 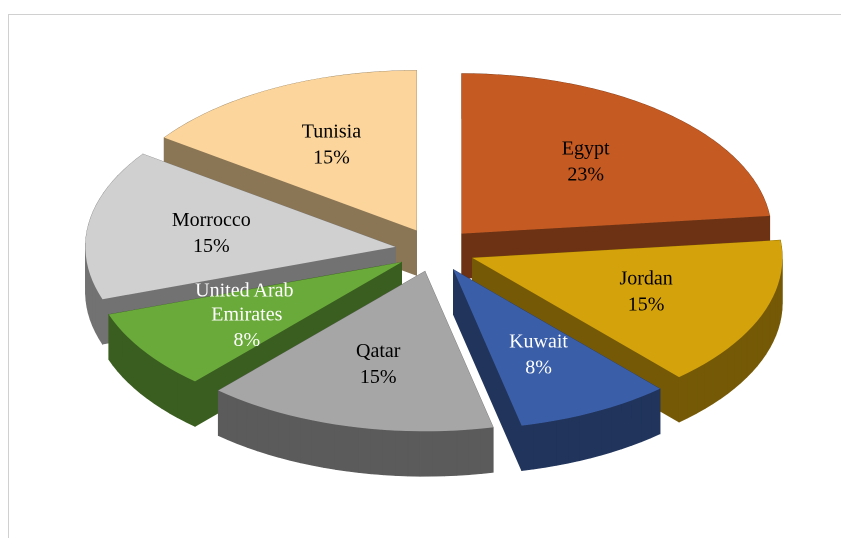 What do you see at coordinates (211, 220) in the screenshot?
I see `slice-label: Morrocco` at bounding box center [211, 220].